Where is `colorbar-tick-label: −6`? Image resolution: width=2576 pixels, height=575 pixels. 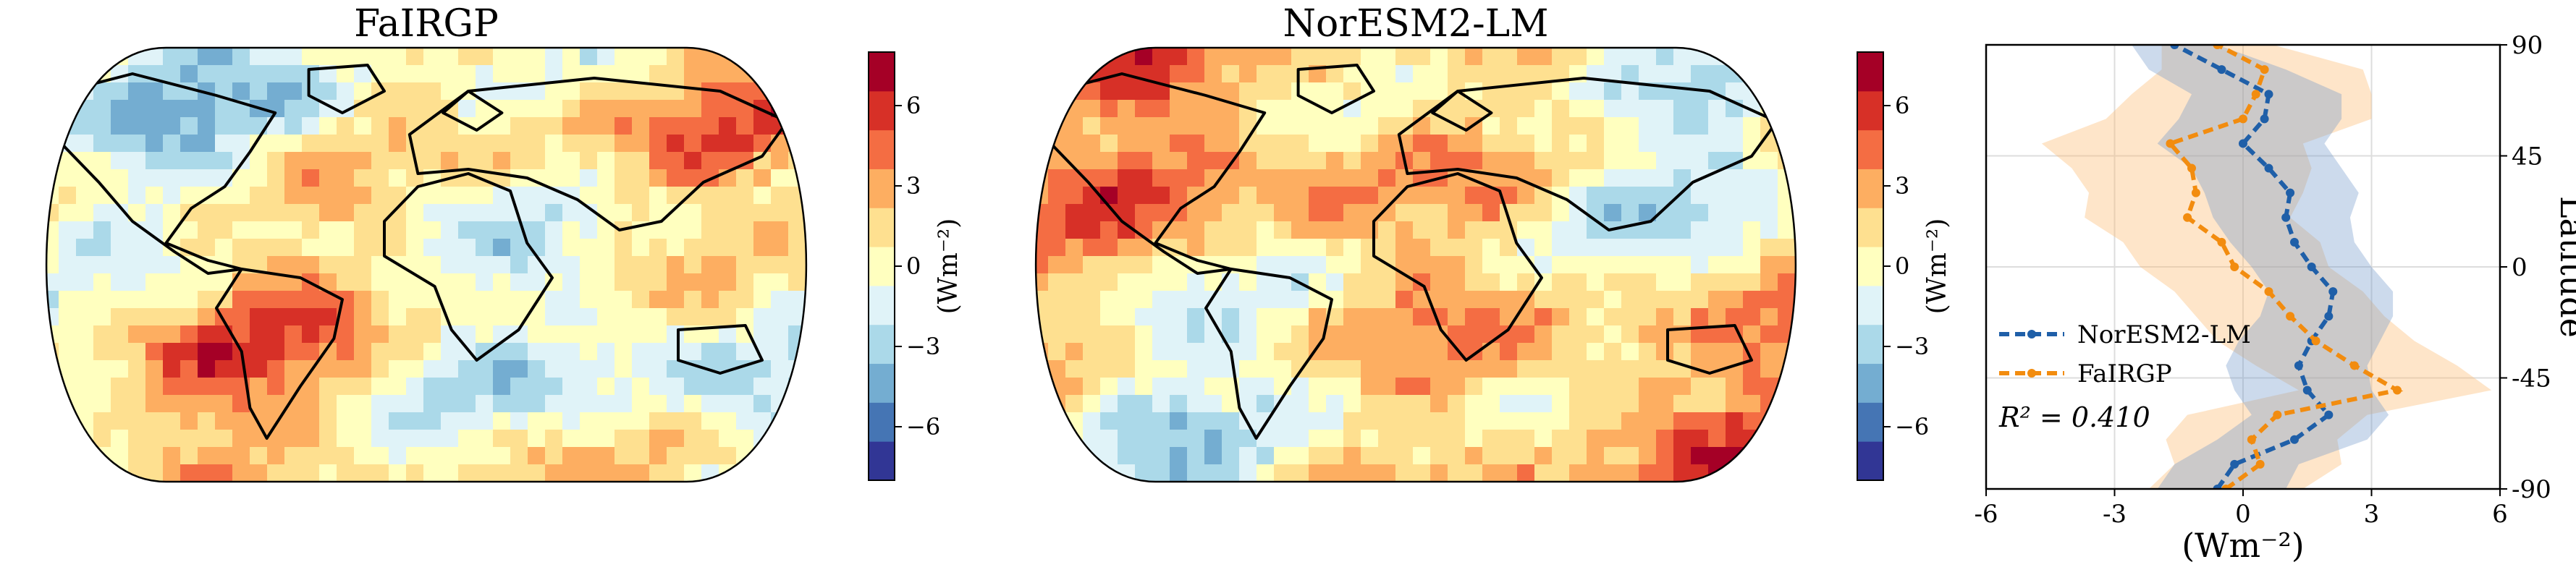
colorbar-tick-label: −6 is located at coordinates (1912, 426).